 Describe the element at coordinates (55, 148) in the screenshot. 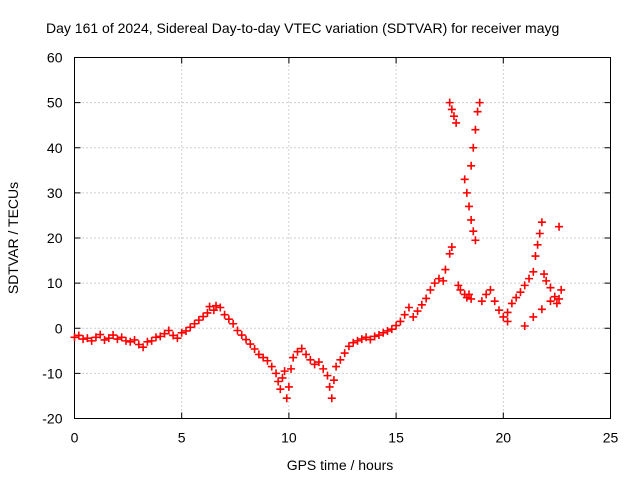

I see `y-tick-label: 40` at that location.